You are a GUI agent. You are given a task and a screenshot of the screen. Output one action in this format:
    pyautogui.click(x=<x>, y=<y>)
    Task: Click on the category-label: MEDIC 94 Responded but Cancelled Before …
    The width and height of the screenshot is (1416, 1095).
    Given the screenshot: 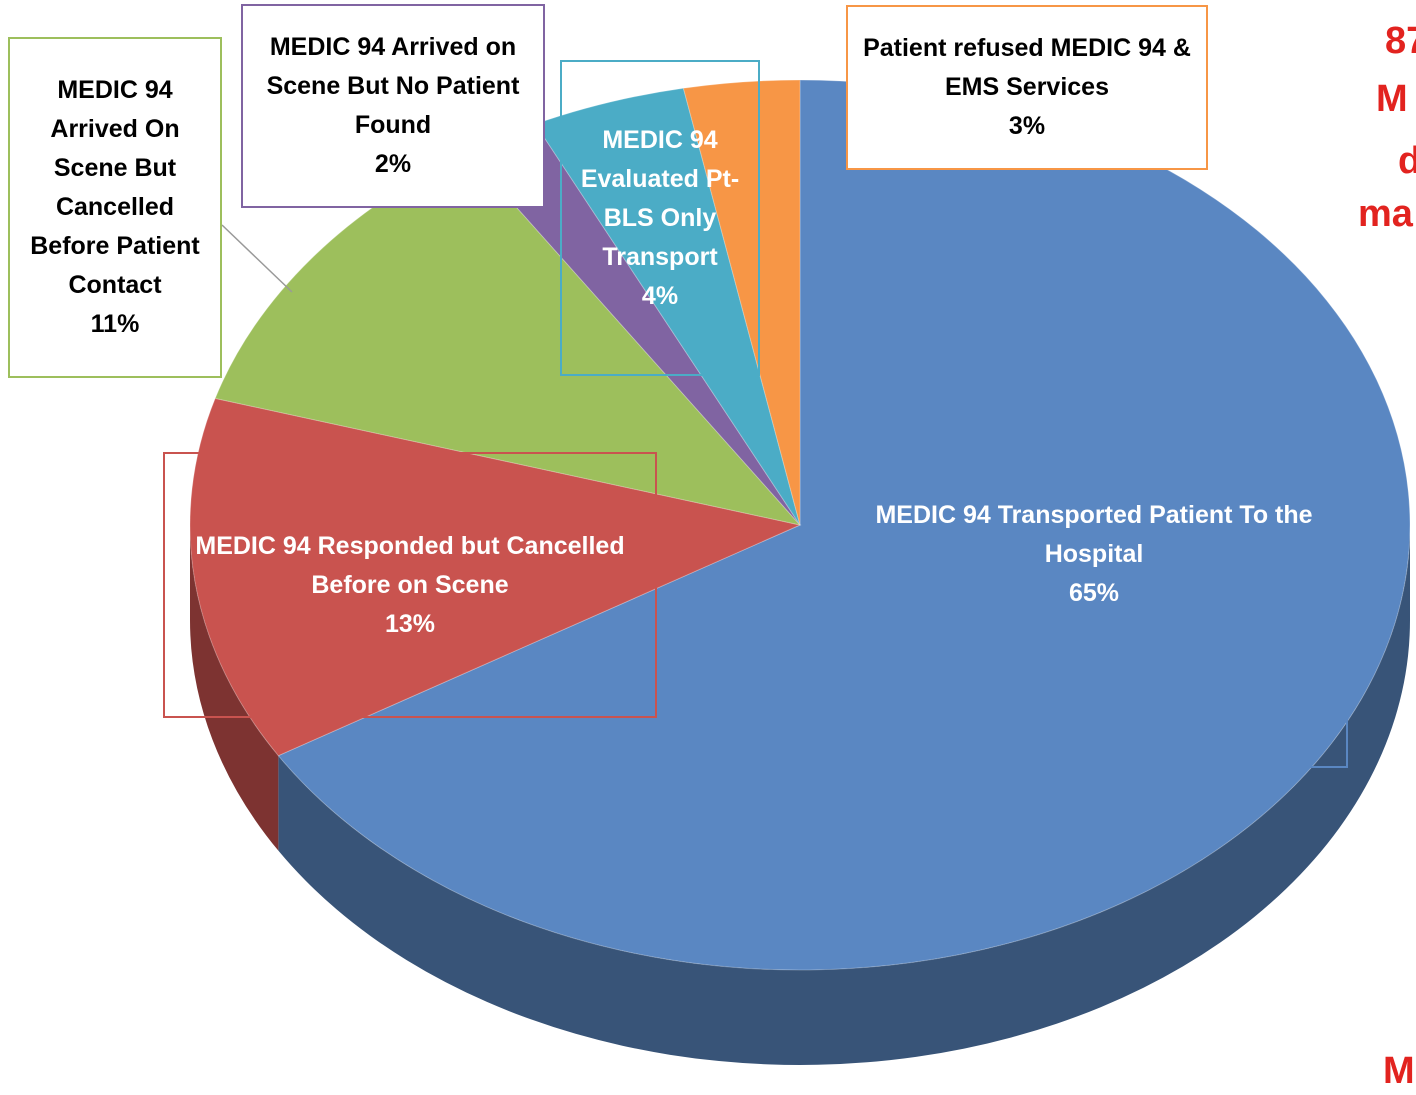 What is the action you would take?
    pyautogui.click(x=410, y=565)
    